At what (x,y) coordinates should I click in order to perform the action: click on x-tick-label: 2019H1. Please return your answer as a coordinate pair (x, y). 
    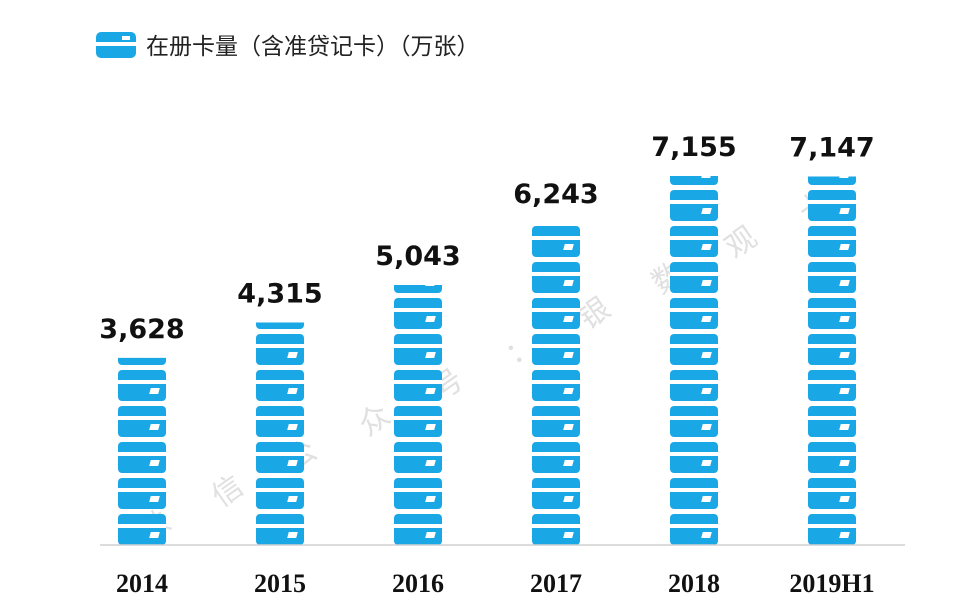
    Looking at the image, I should click on (831, 583).